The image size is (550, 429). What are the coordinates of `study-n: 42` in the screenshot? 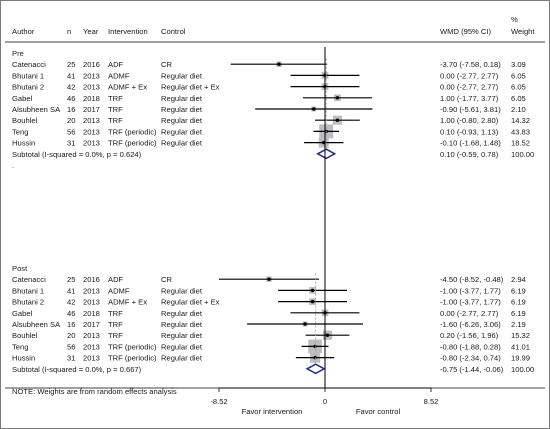 It's located at (71, 87).